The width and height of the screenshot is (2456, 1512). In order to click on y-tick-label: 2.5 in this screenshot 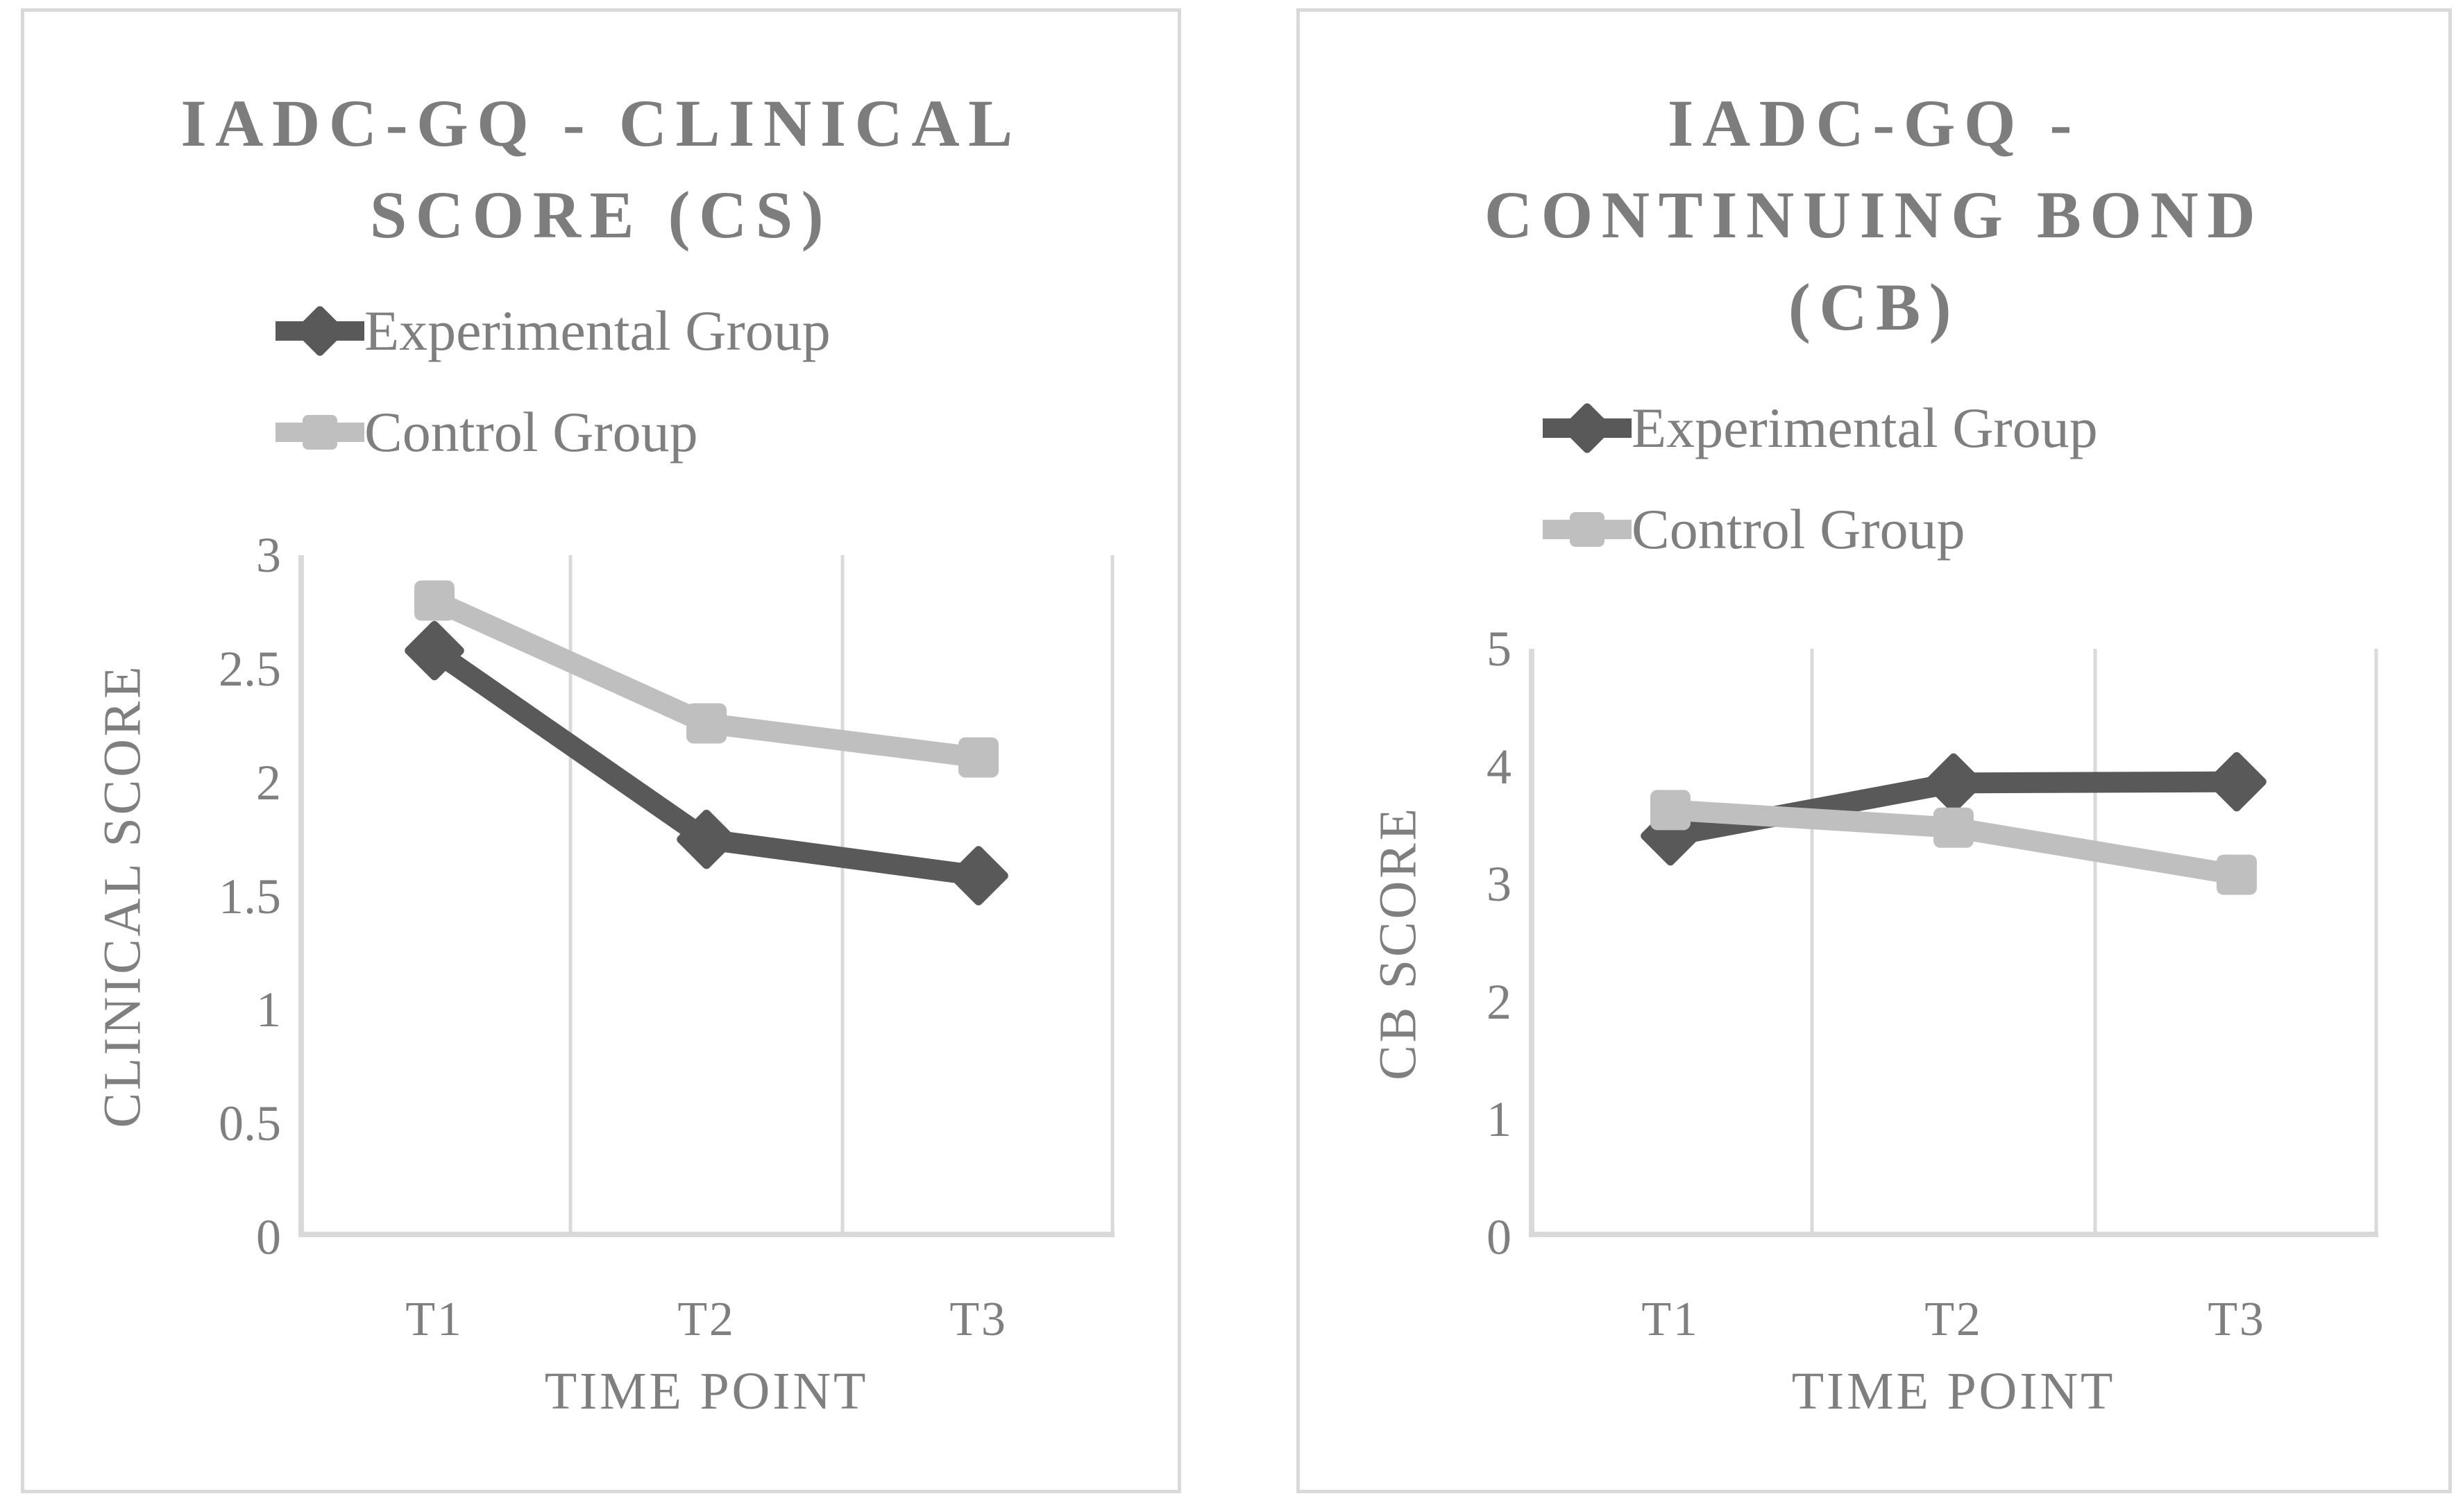, I will do `click(250, 668)`.